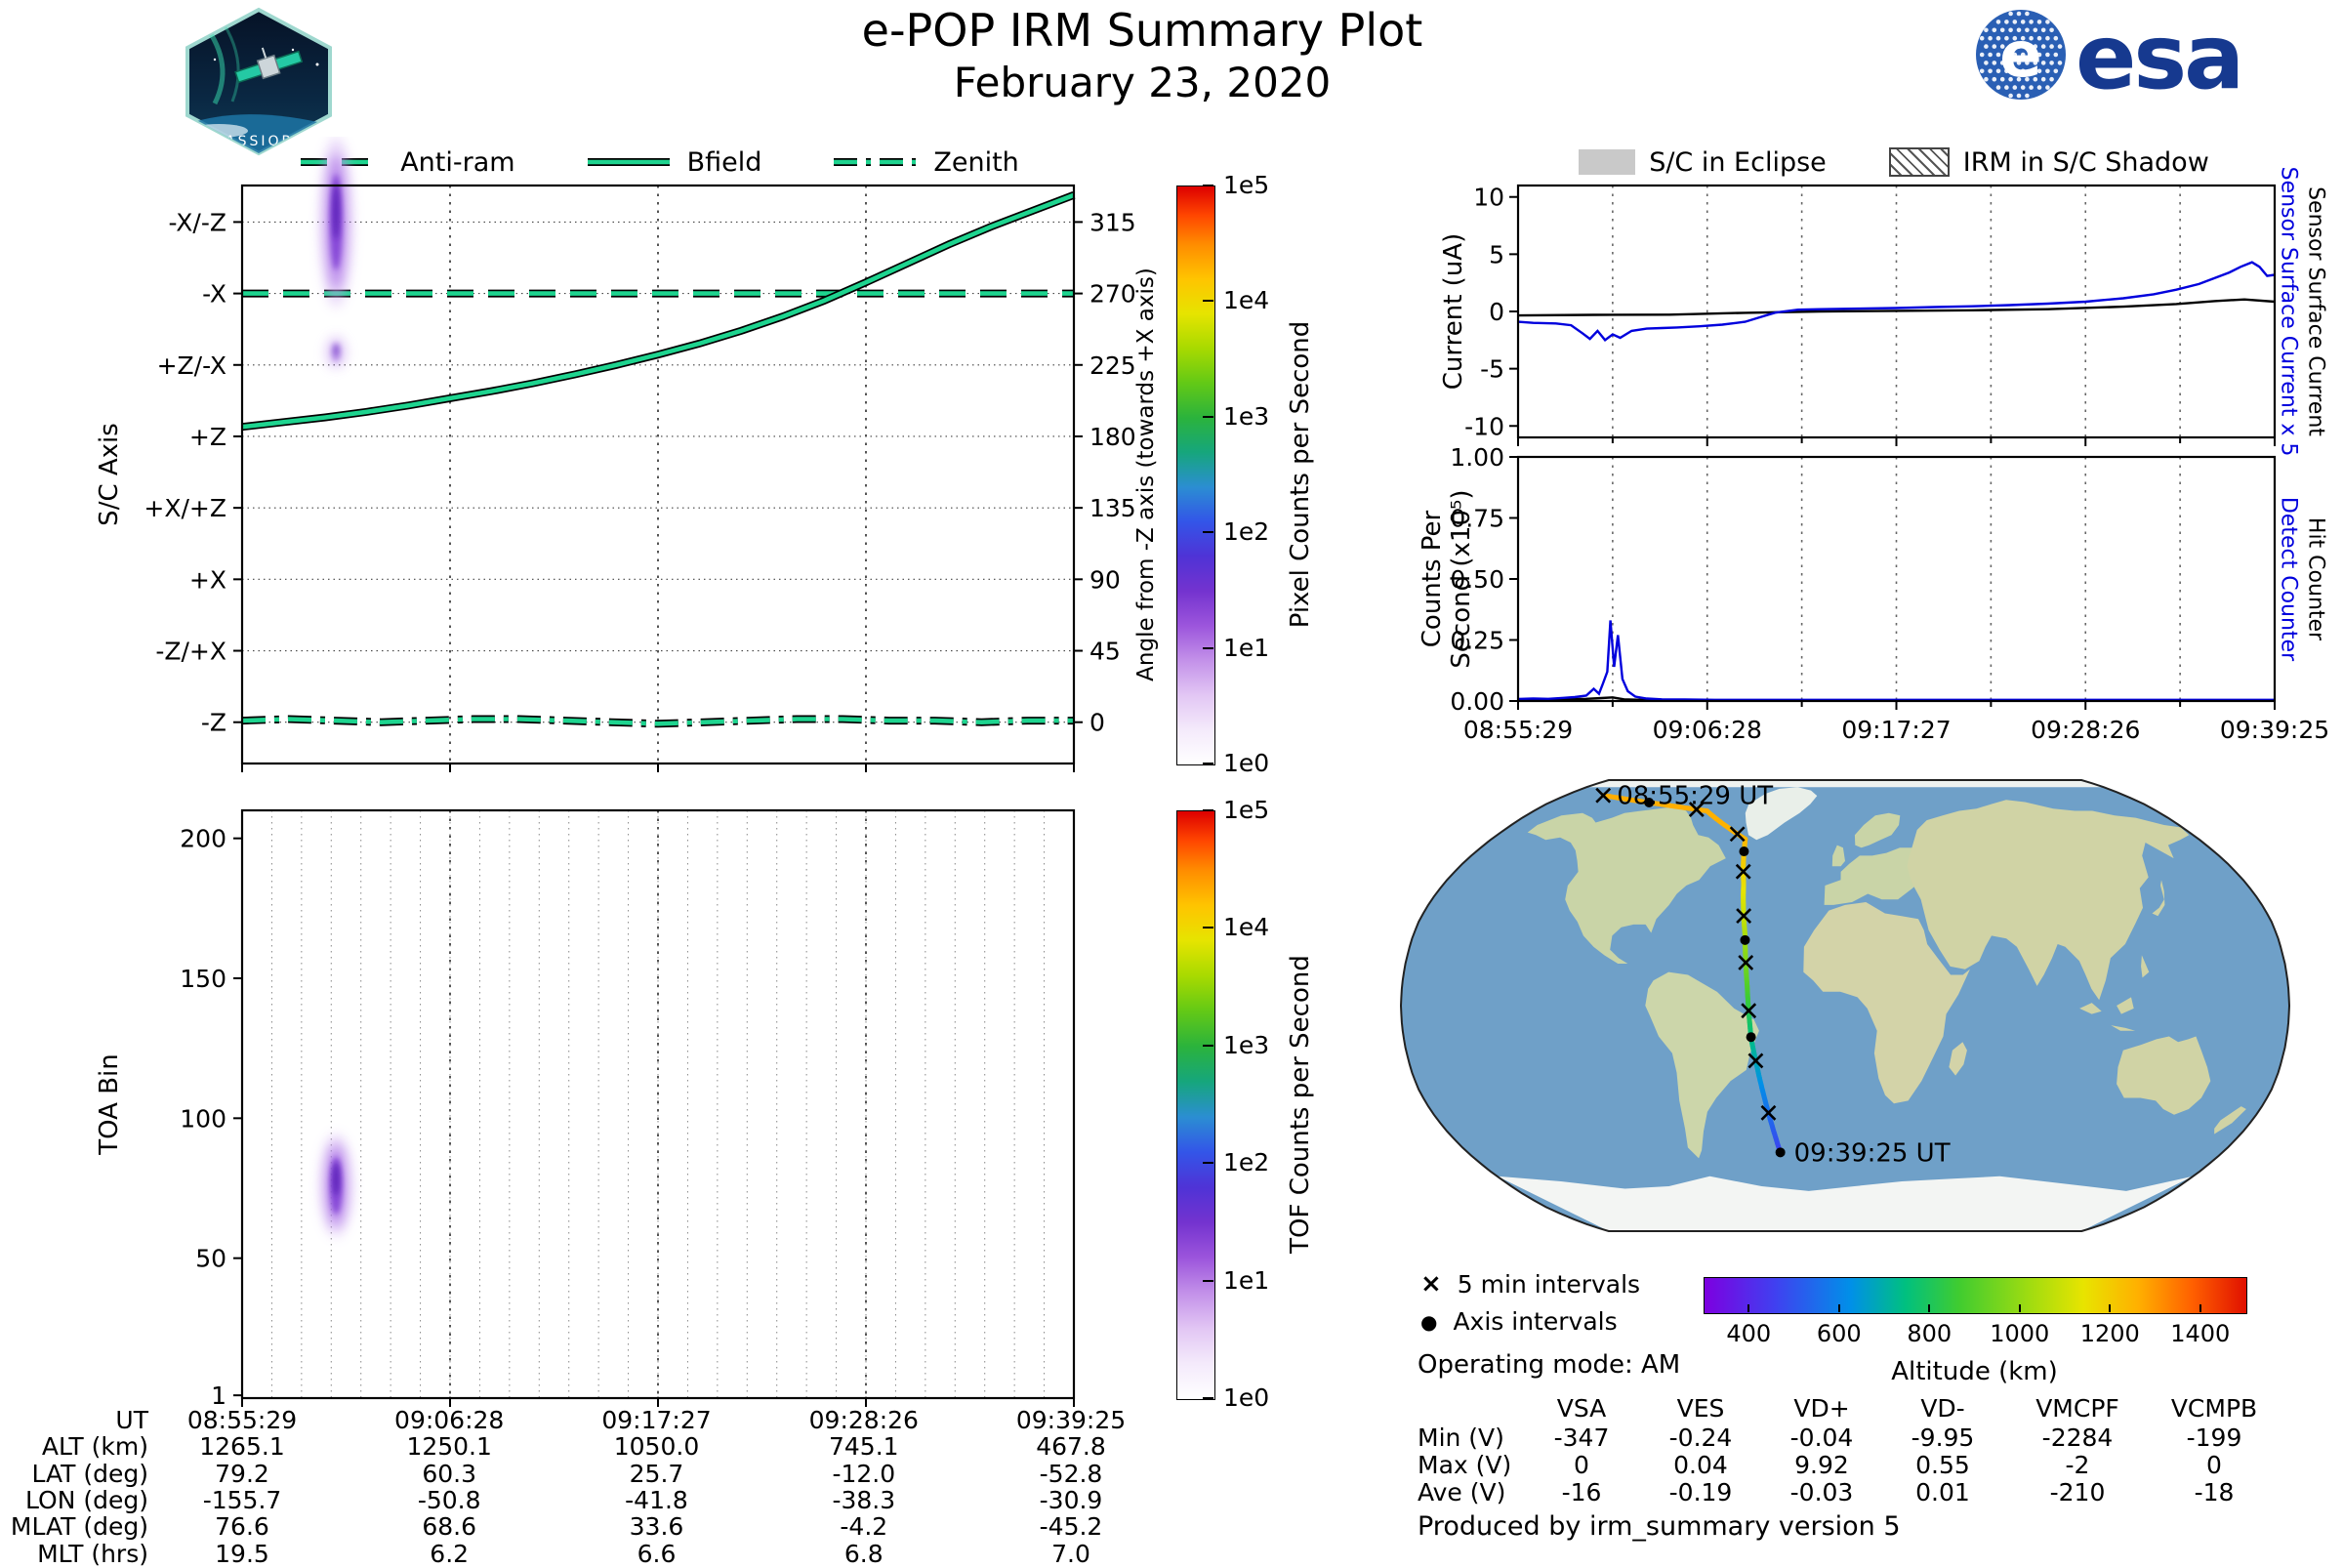 This screenshot has height=1568, width=2343. What do you see at coordinates (1142, 31) in the screenshot?
I see `page-title: e-POP IRM Summary Plot` at bounding box center [1142, 31].